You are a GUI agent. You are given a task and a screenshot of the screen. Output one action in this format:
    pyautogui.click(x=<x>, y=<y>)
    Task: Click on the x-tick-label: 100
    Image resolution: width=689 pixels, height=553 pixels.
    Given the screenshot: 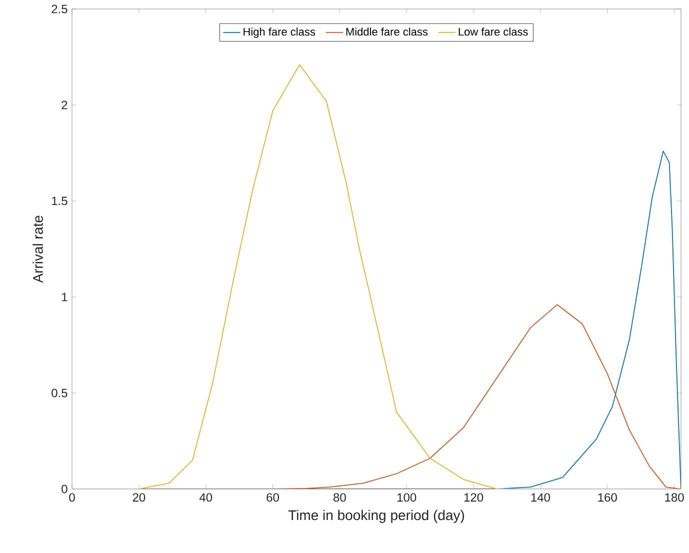 What is the action you would take?
    pyautogui.click(x=407, y=497)
    